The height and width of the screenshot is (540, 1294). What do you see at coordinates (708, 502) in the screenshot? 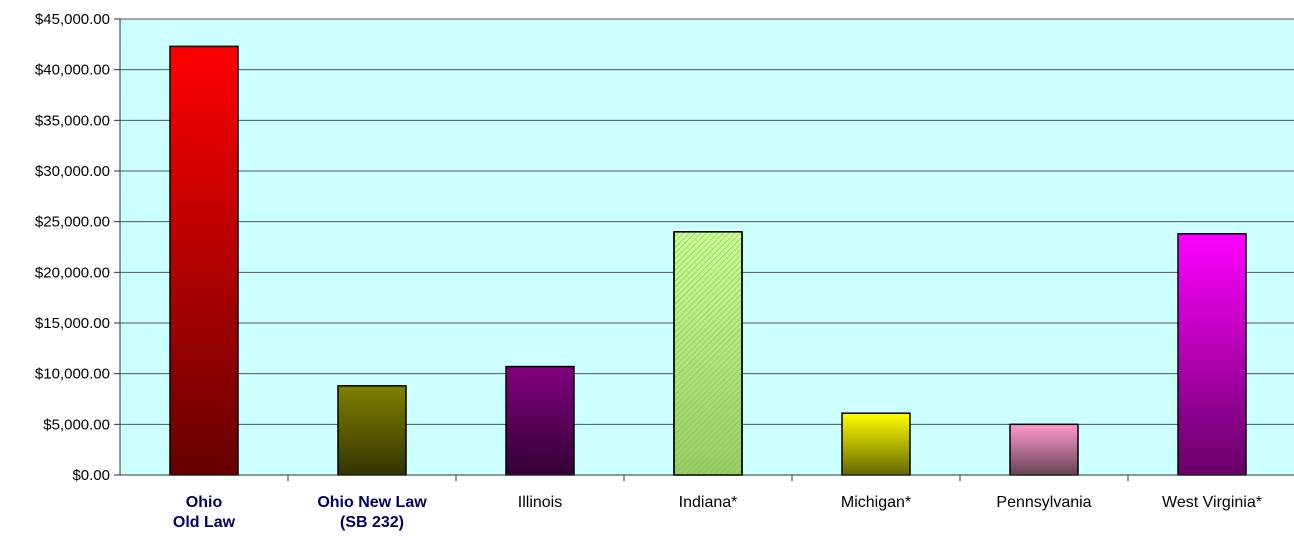
I see `x-tick-label: Indiana*` at bounding box center [708, 502].